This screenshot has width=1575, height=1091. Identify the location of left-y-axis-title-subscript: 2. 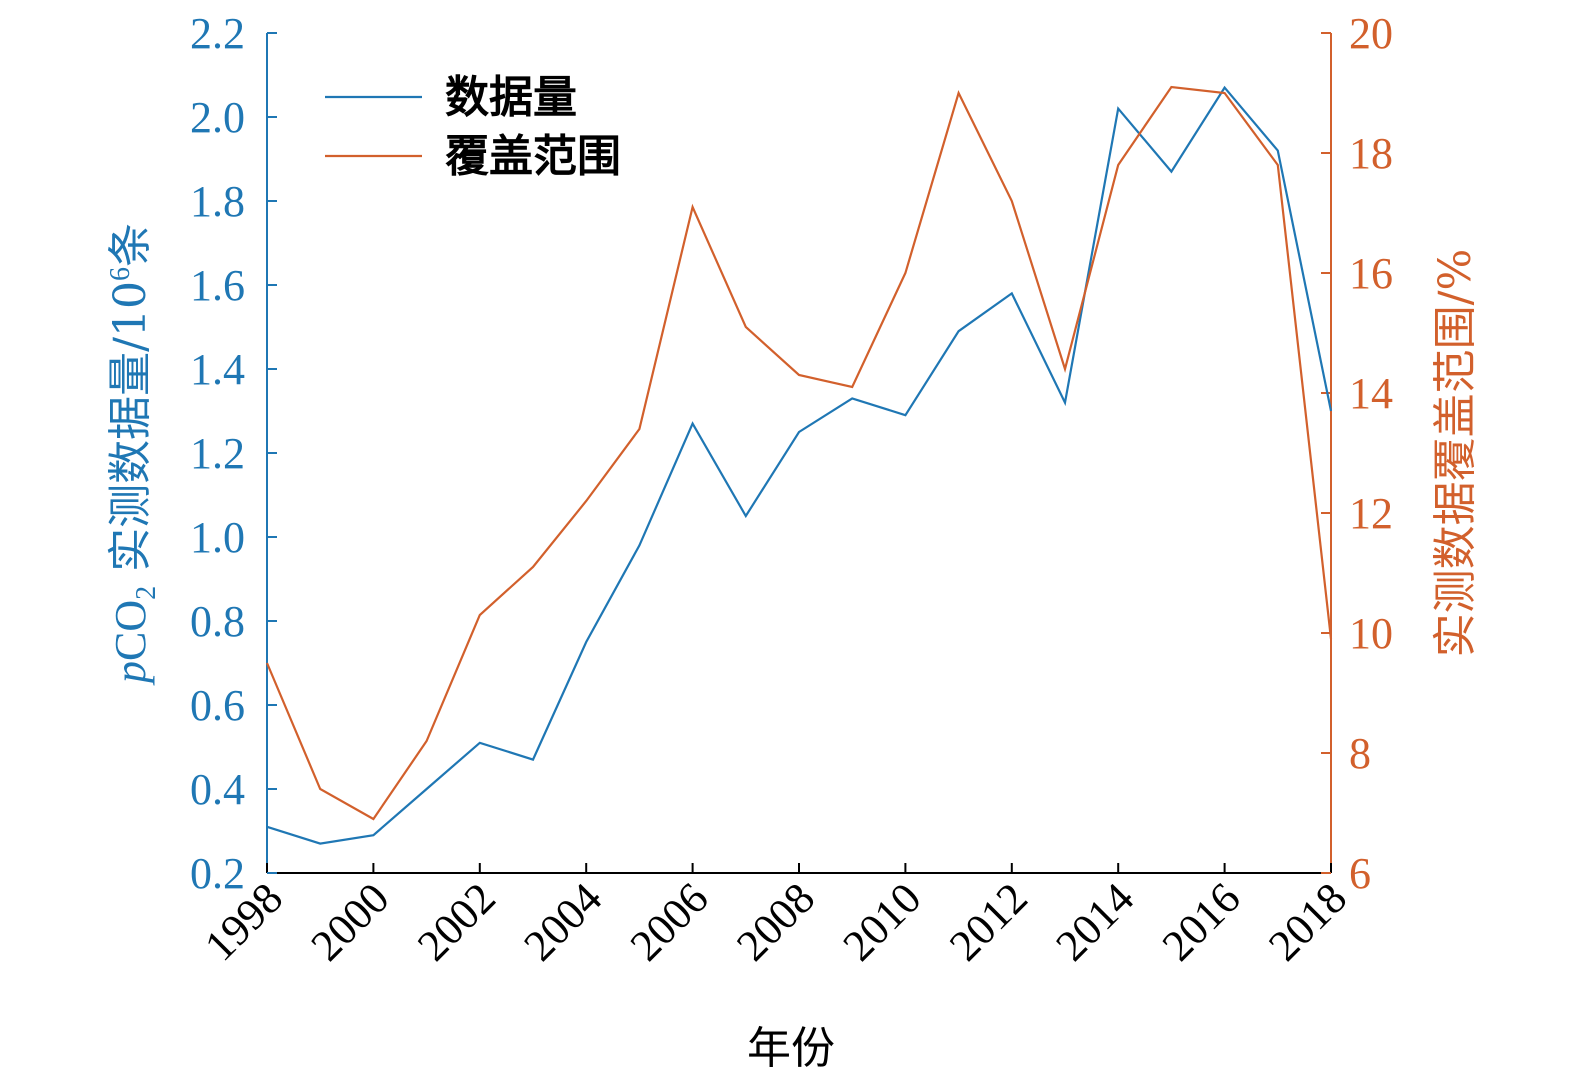
(146, 593).